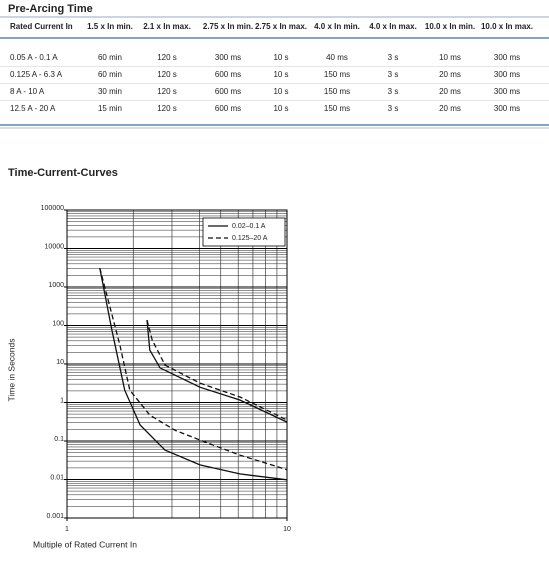 This screenshot has width=549, height=566. Describe the element at coordinates (58, 323) in the screenshot. I see `y-tick-label: 100` at that location.